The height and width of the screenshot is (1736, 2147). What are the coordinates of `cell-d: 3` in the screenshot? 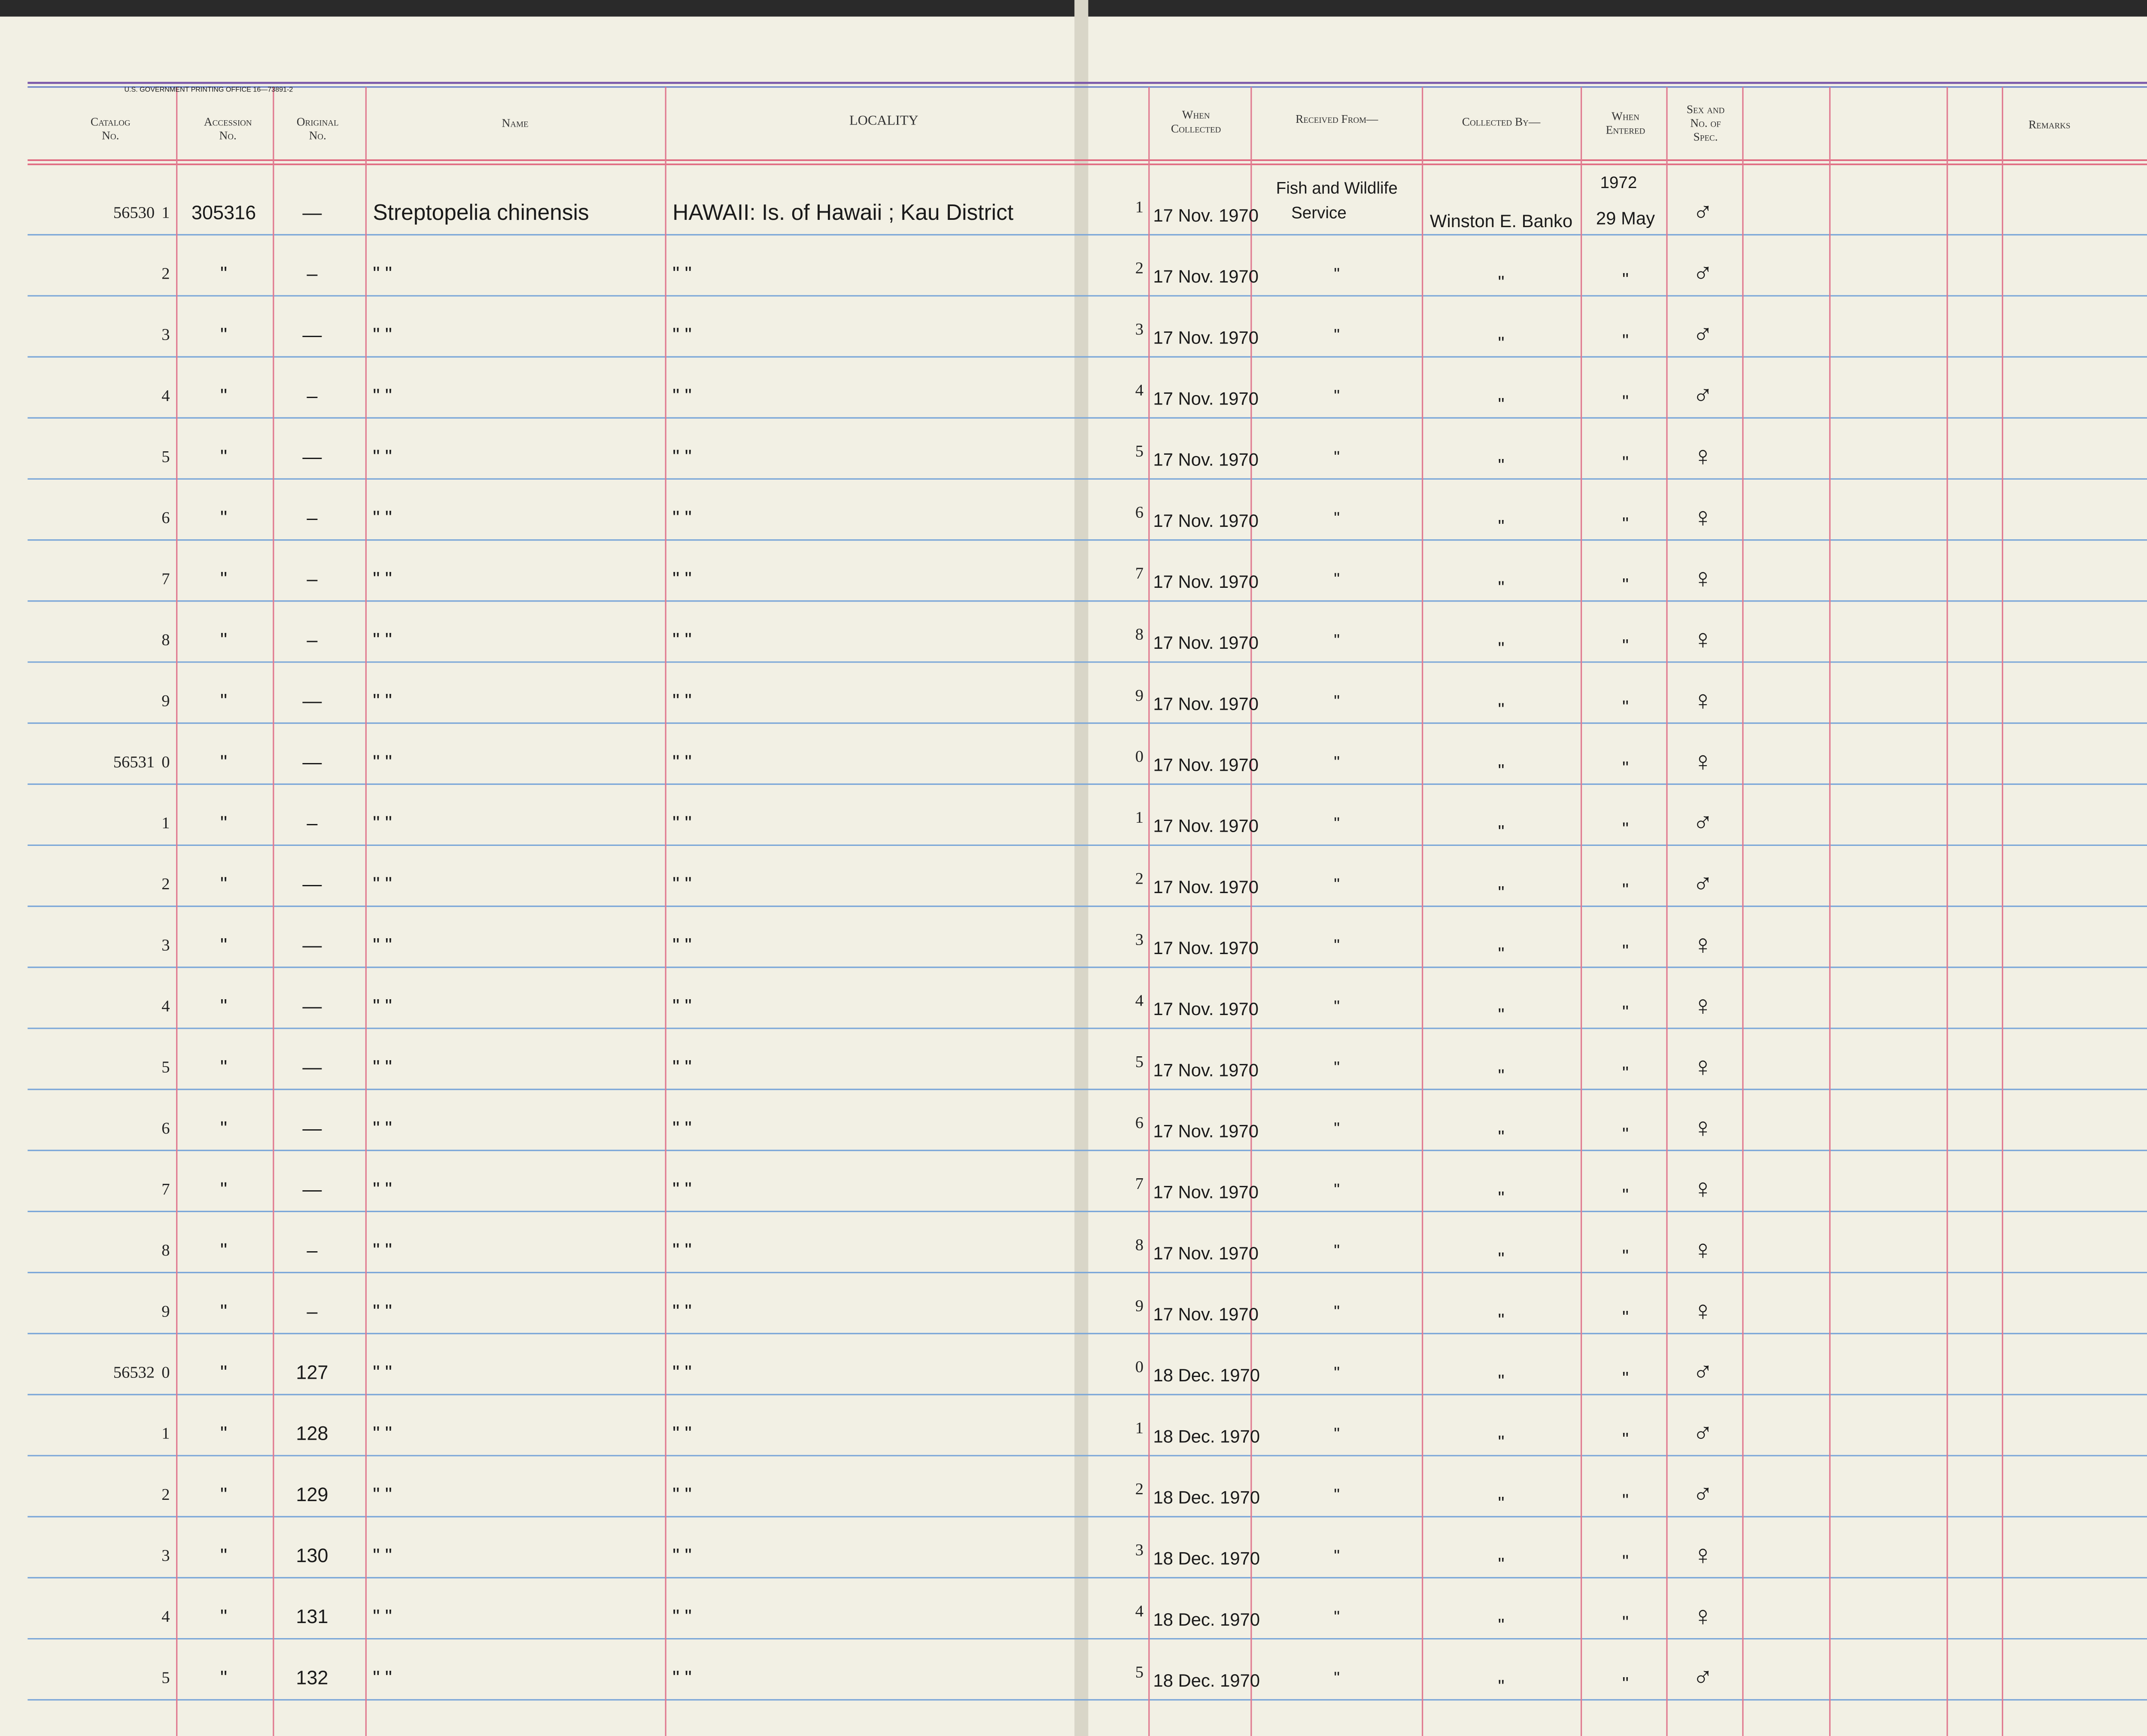 It's located at (1139, 1550).